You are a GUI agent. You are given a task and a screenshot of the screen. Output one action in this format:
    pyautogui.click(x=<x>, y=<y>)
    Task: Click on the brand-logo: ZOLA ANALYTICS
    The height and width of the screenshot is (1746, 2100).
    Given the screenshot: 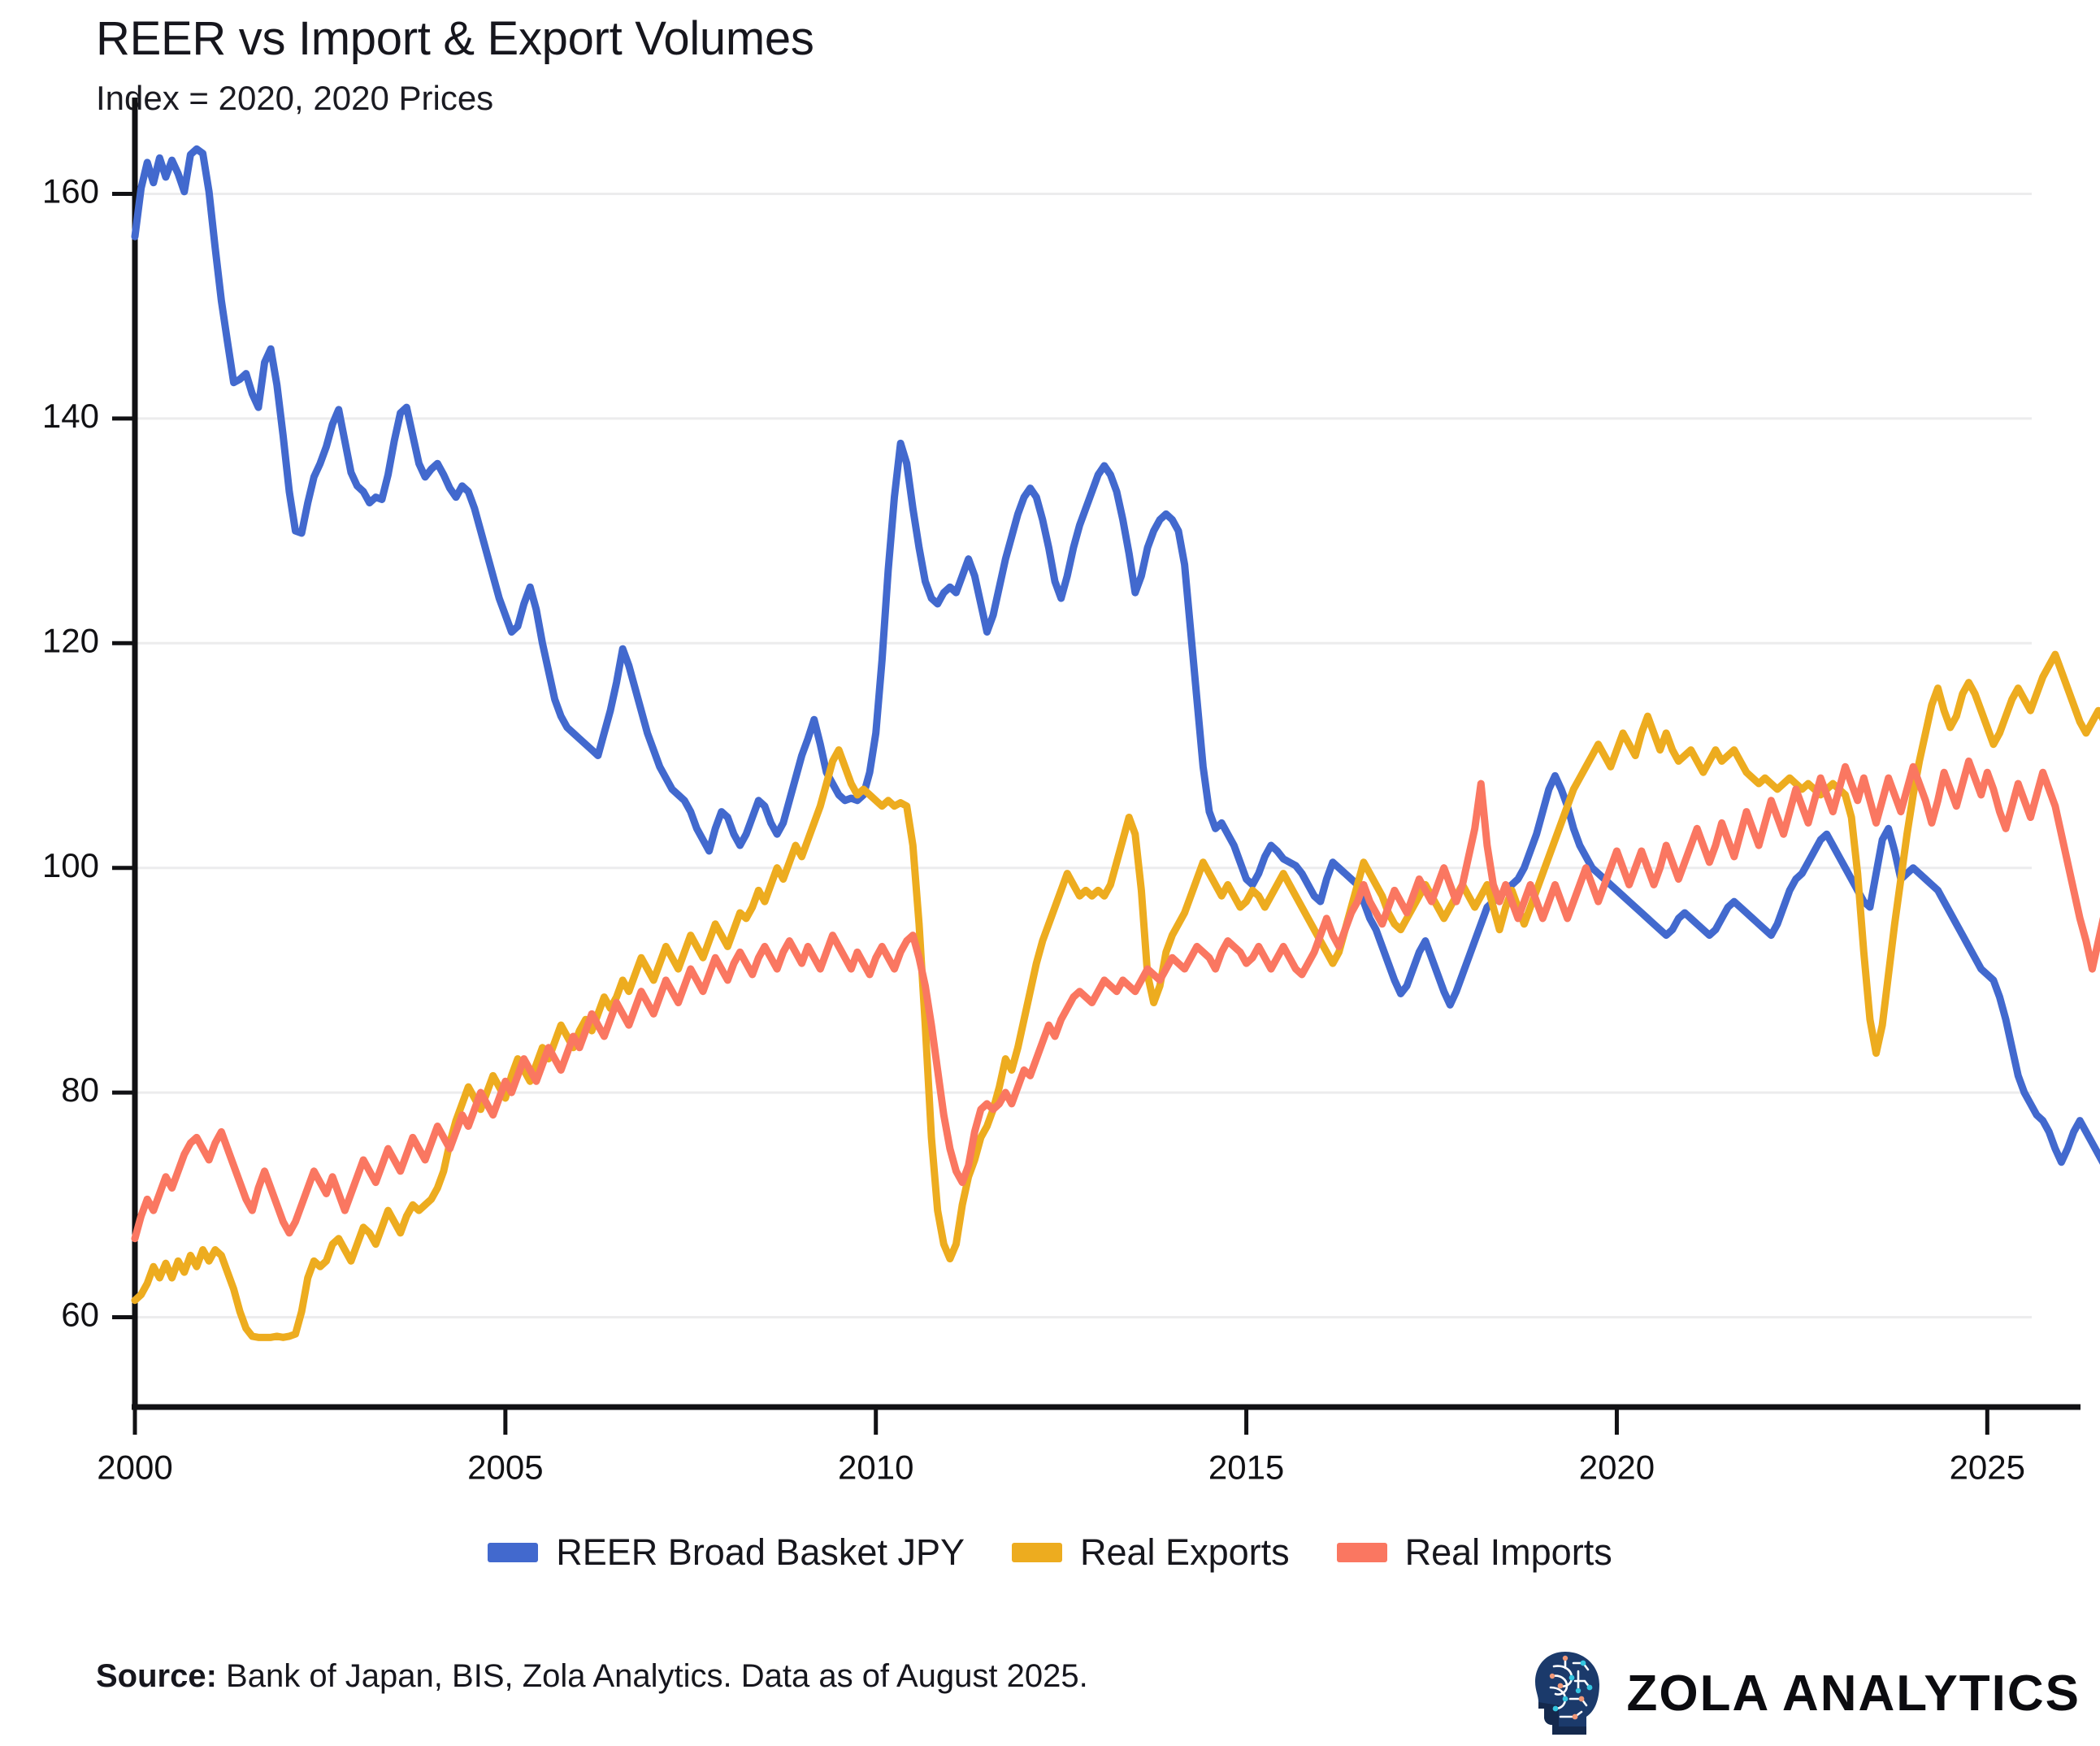 What is the action you would take?
    pyautogui.click(x=1804, y=1693)
    